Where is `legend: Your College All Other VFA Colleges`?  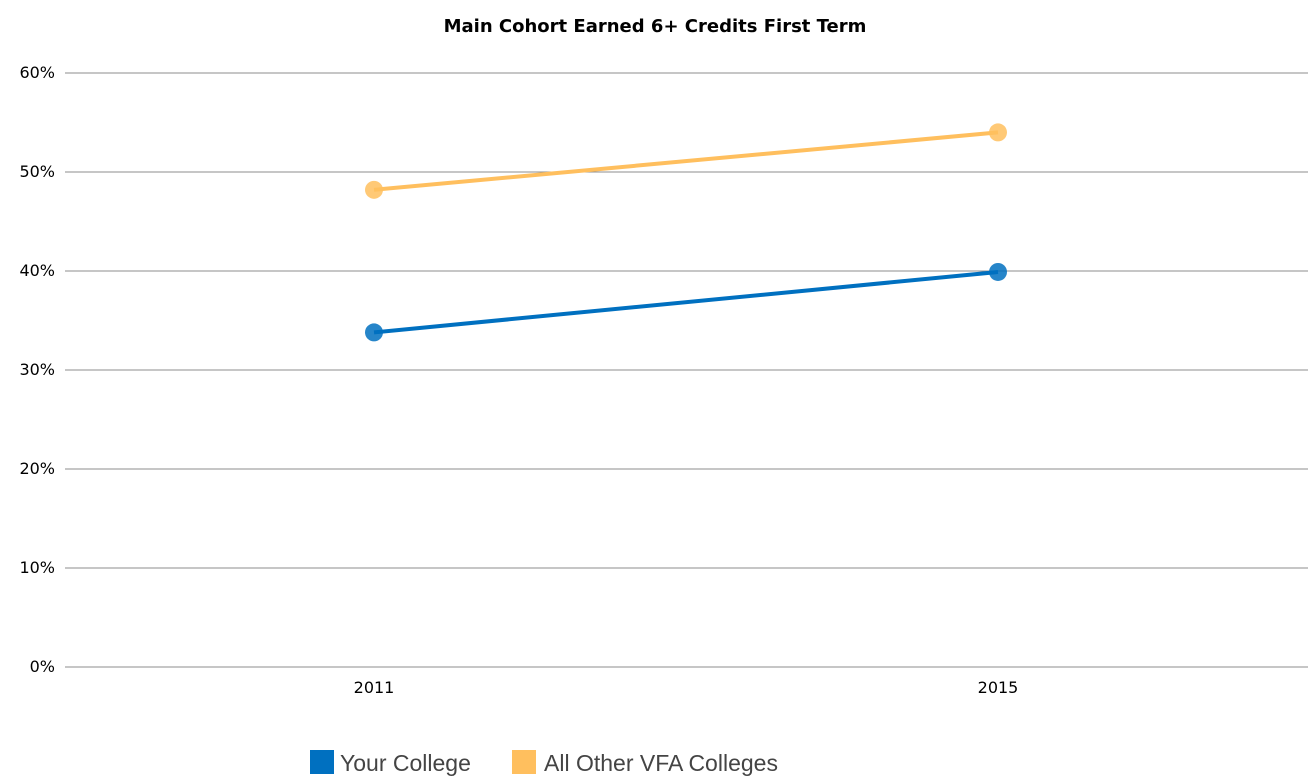 legend: Your College All Other VFA Colleges is located at coordinates (544, 763).